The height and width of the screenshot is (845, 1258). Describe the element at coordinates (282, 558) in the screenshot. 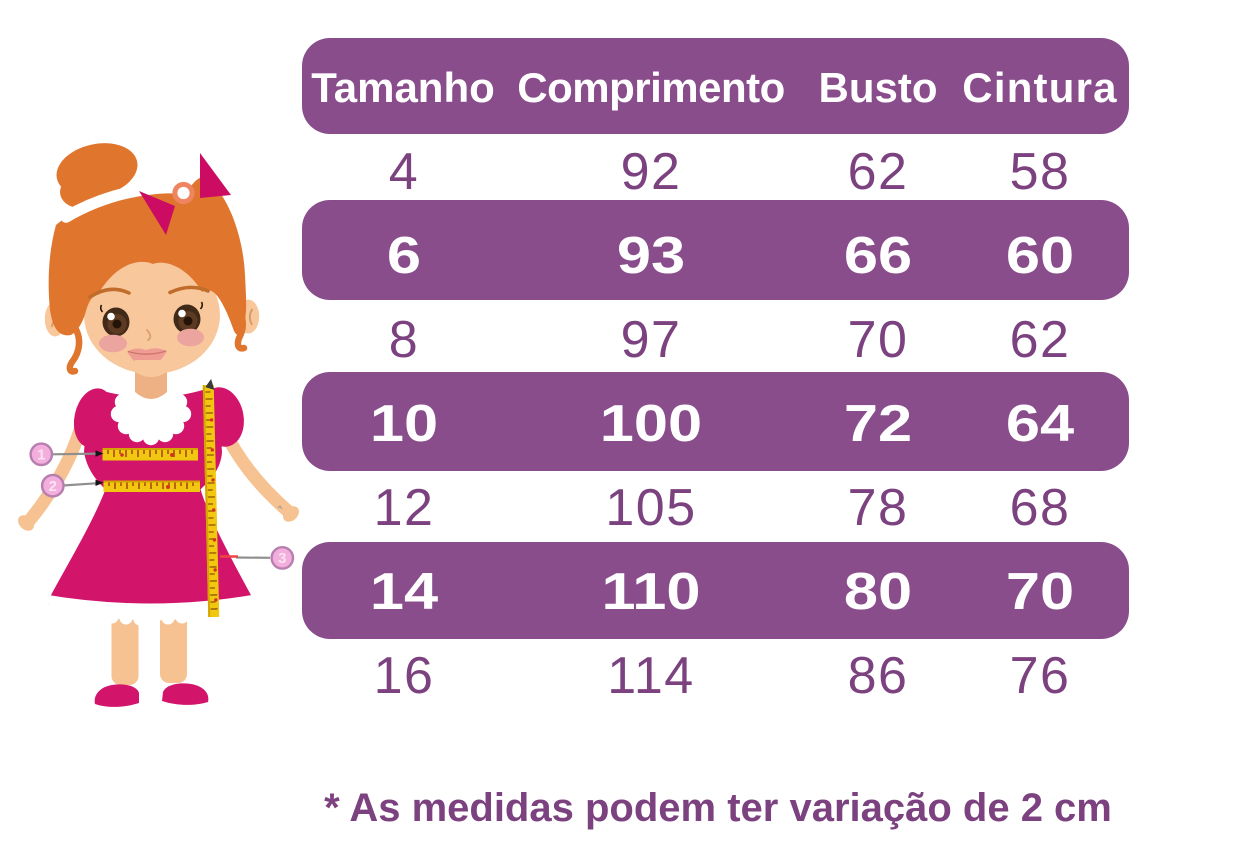

I see `svg-text: 3` at that location.